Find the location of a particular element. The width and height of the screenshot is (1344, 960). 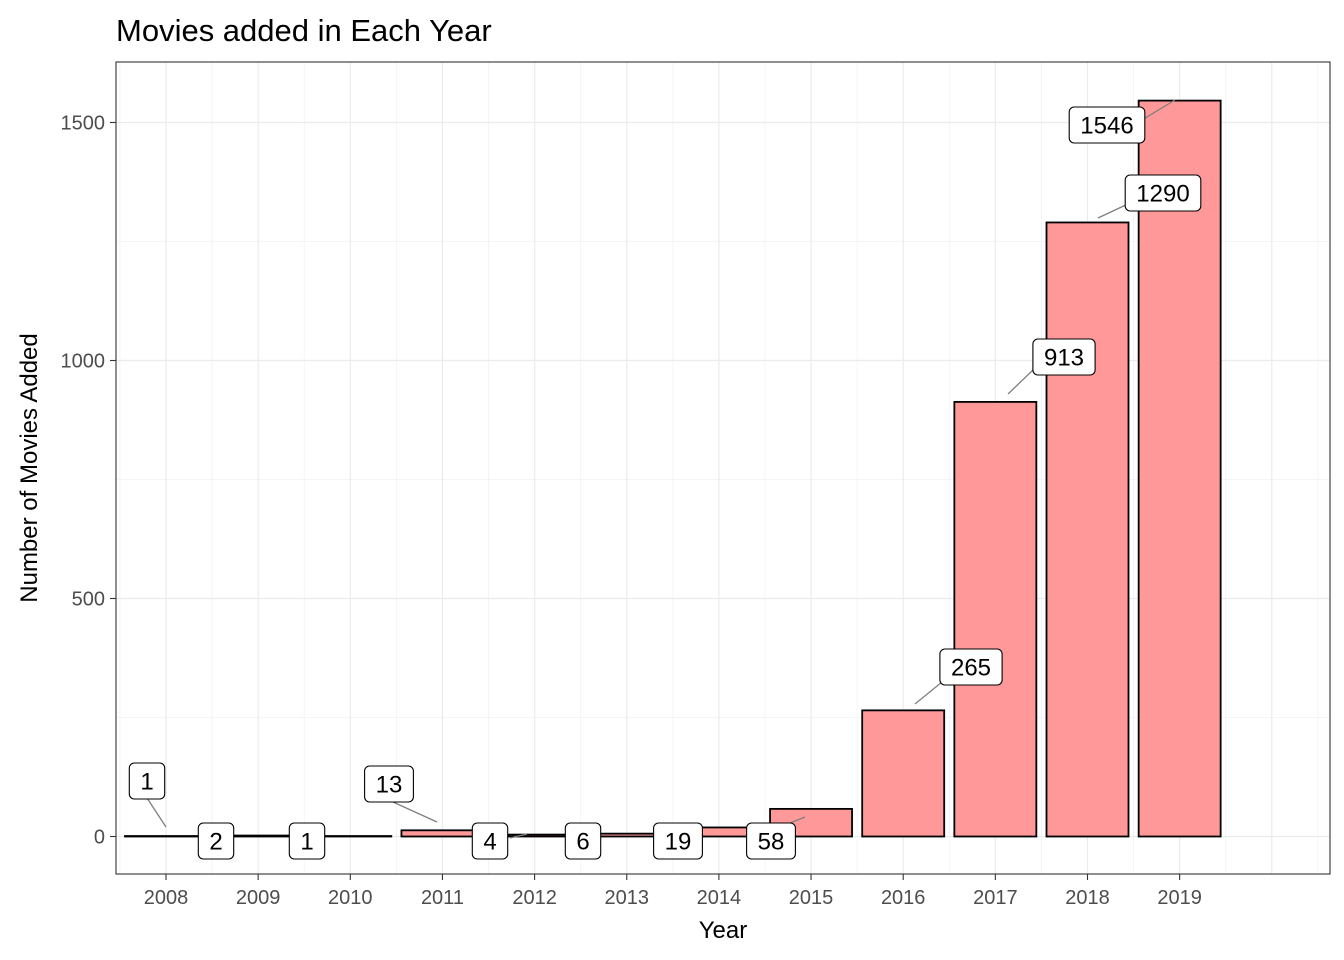

data-label-text: 1290 is located at coordinates (1162, 194).